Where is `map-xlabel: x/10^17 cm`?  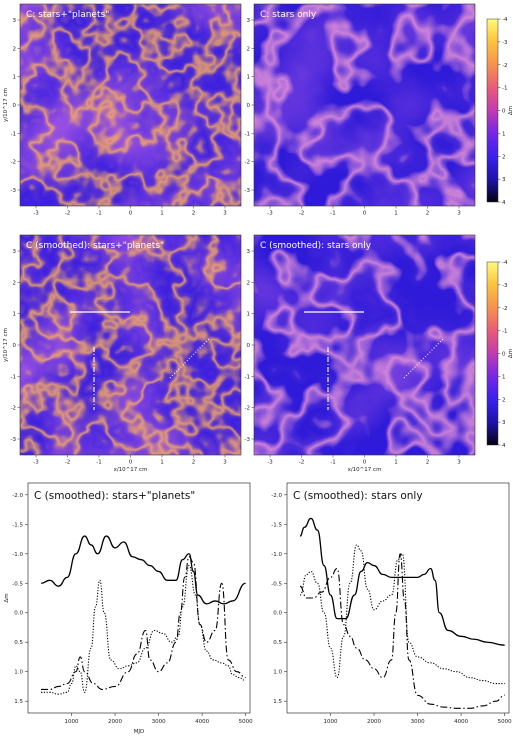 map-xlabel: x/10^17 cm is located at coordinates (131, 470).